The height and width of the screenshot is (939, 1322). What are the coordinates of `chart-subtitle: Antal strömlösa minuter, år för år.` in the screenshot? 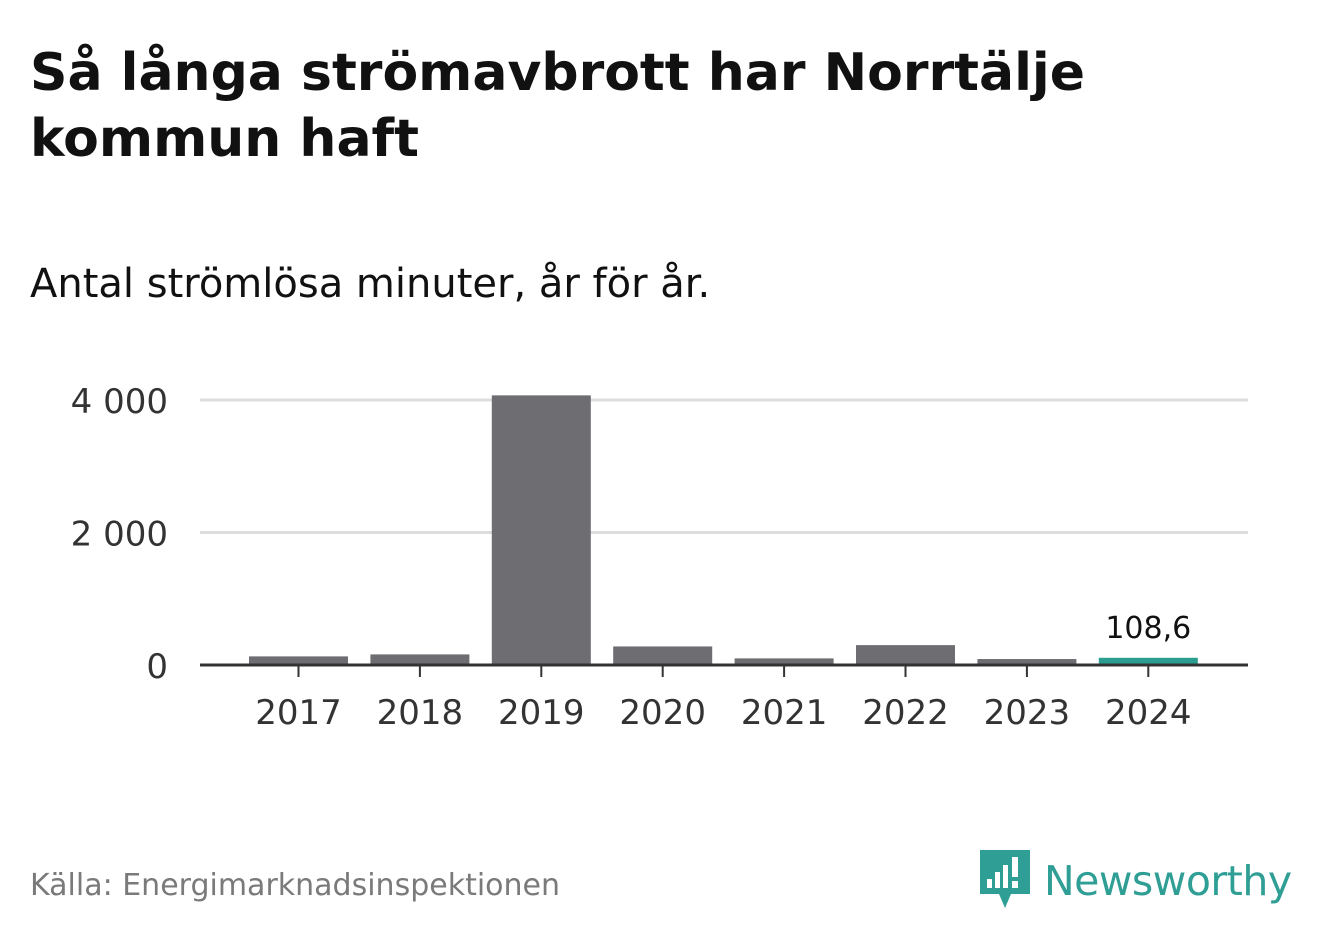 It's located at (370, 284).